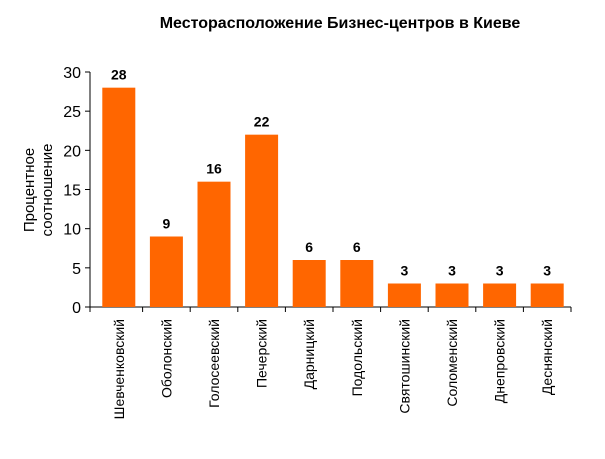 Image resolution: width=605 pixels, height=459 pixels. Describe the element at coordinates (47, 190) in the screenshot. I see `y-axis-label-line2: соотношение` at that location.